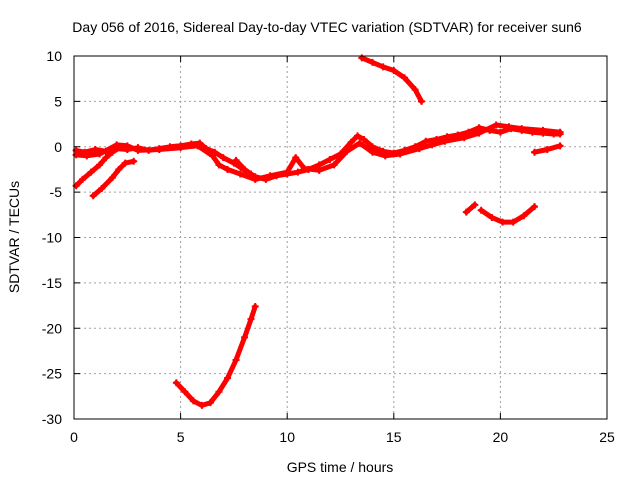 The height and width of the screenshot is (480, 640). I want to click on y-tick-label: -25, so click(52, 374).